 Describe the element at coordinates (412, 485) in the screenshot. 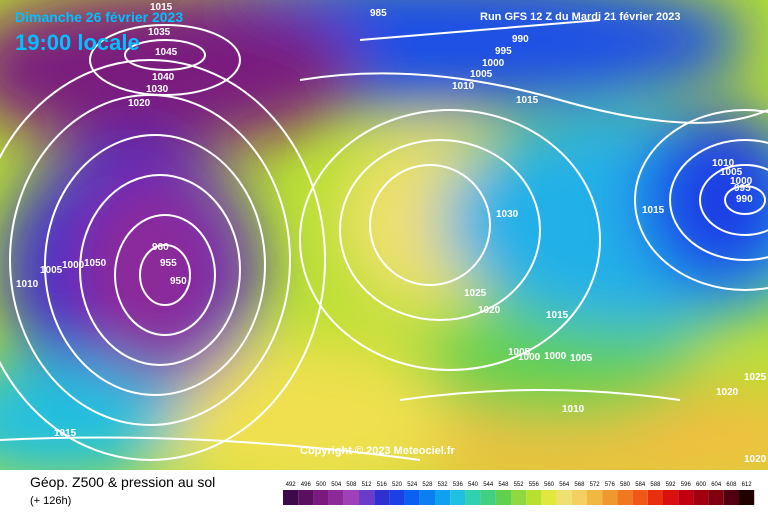

I see `scale-label: 524` at that location.